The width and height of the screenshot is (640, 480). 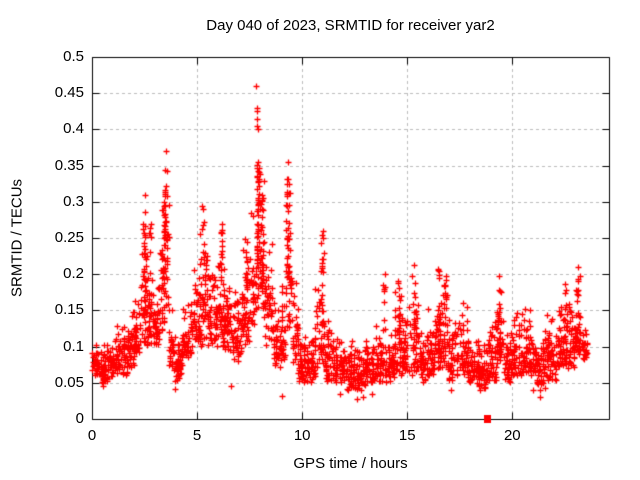 I want to click on y-tick-label: 0.35, so click(x=69, y=165).